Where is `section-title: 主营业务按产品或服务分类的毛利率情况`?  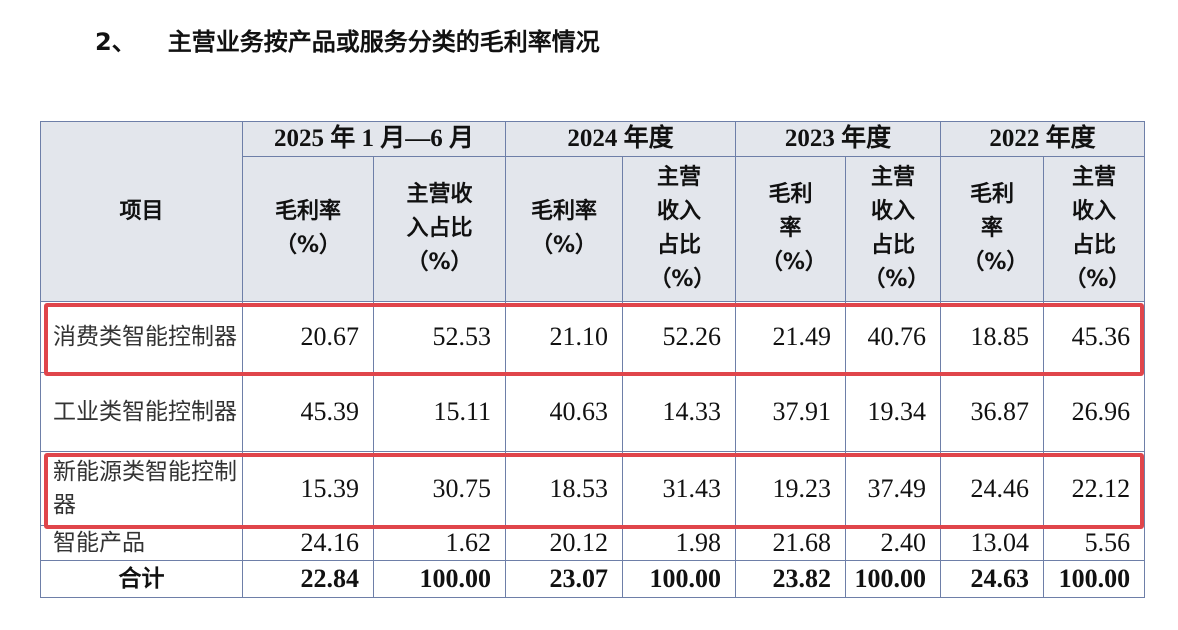
section-title: 主营业务按产品或服务分类的毛利率情况 is located at coordinates (383, 42).